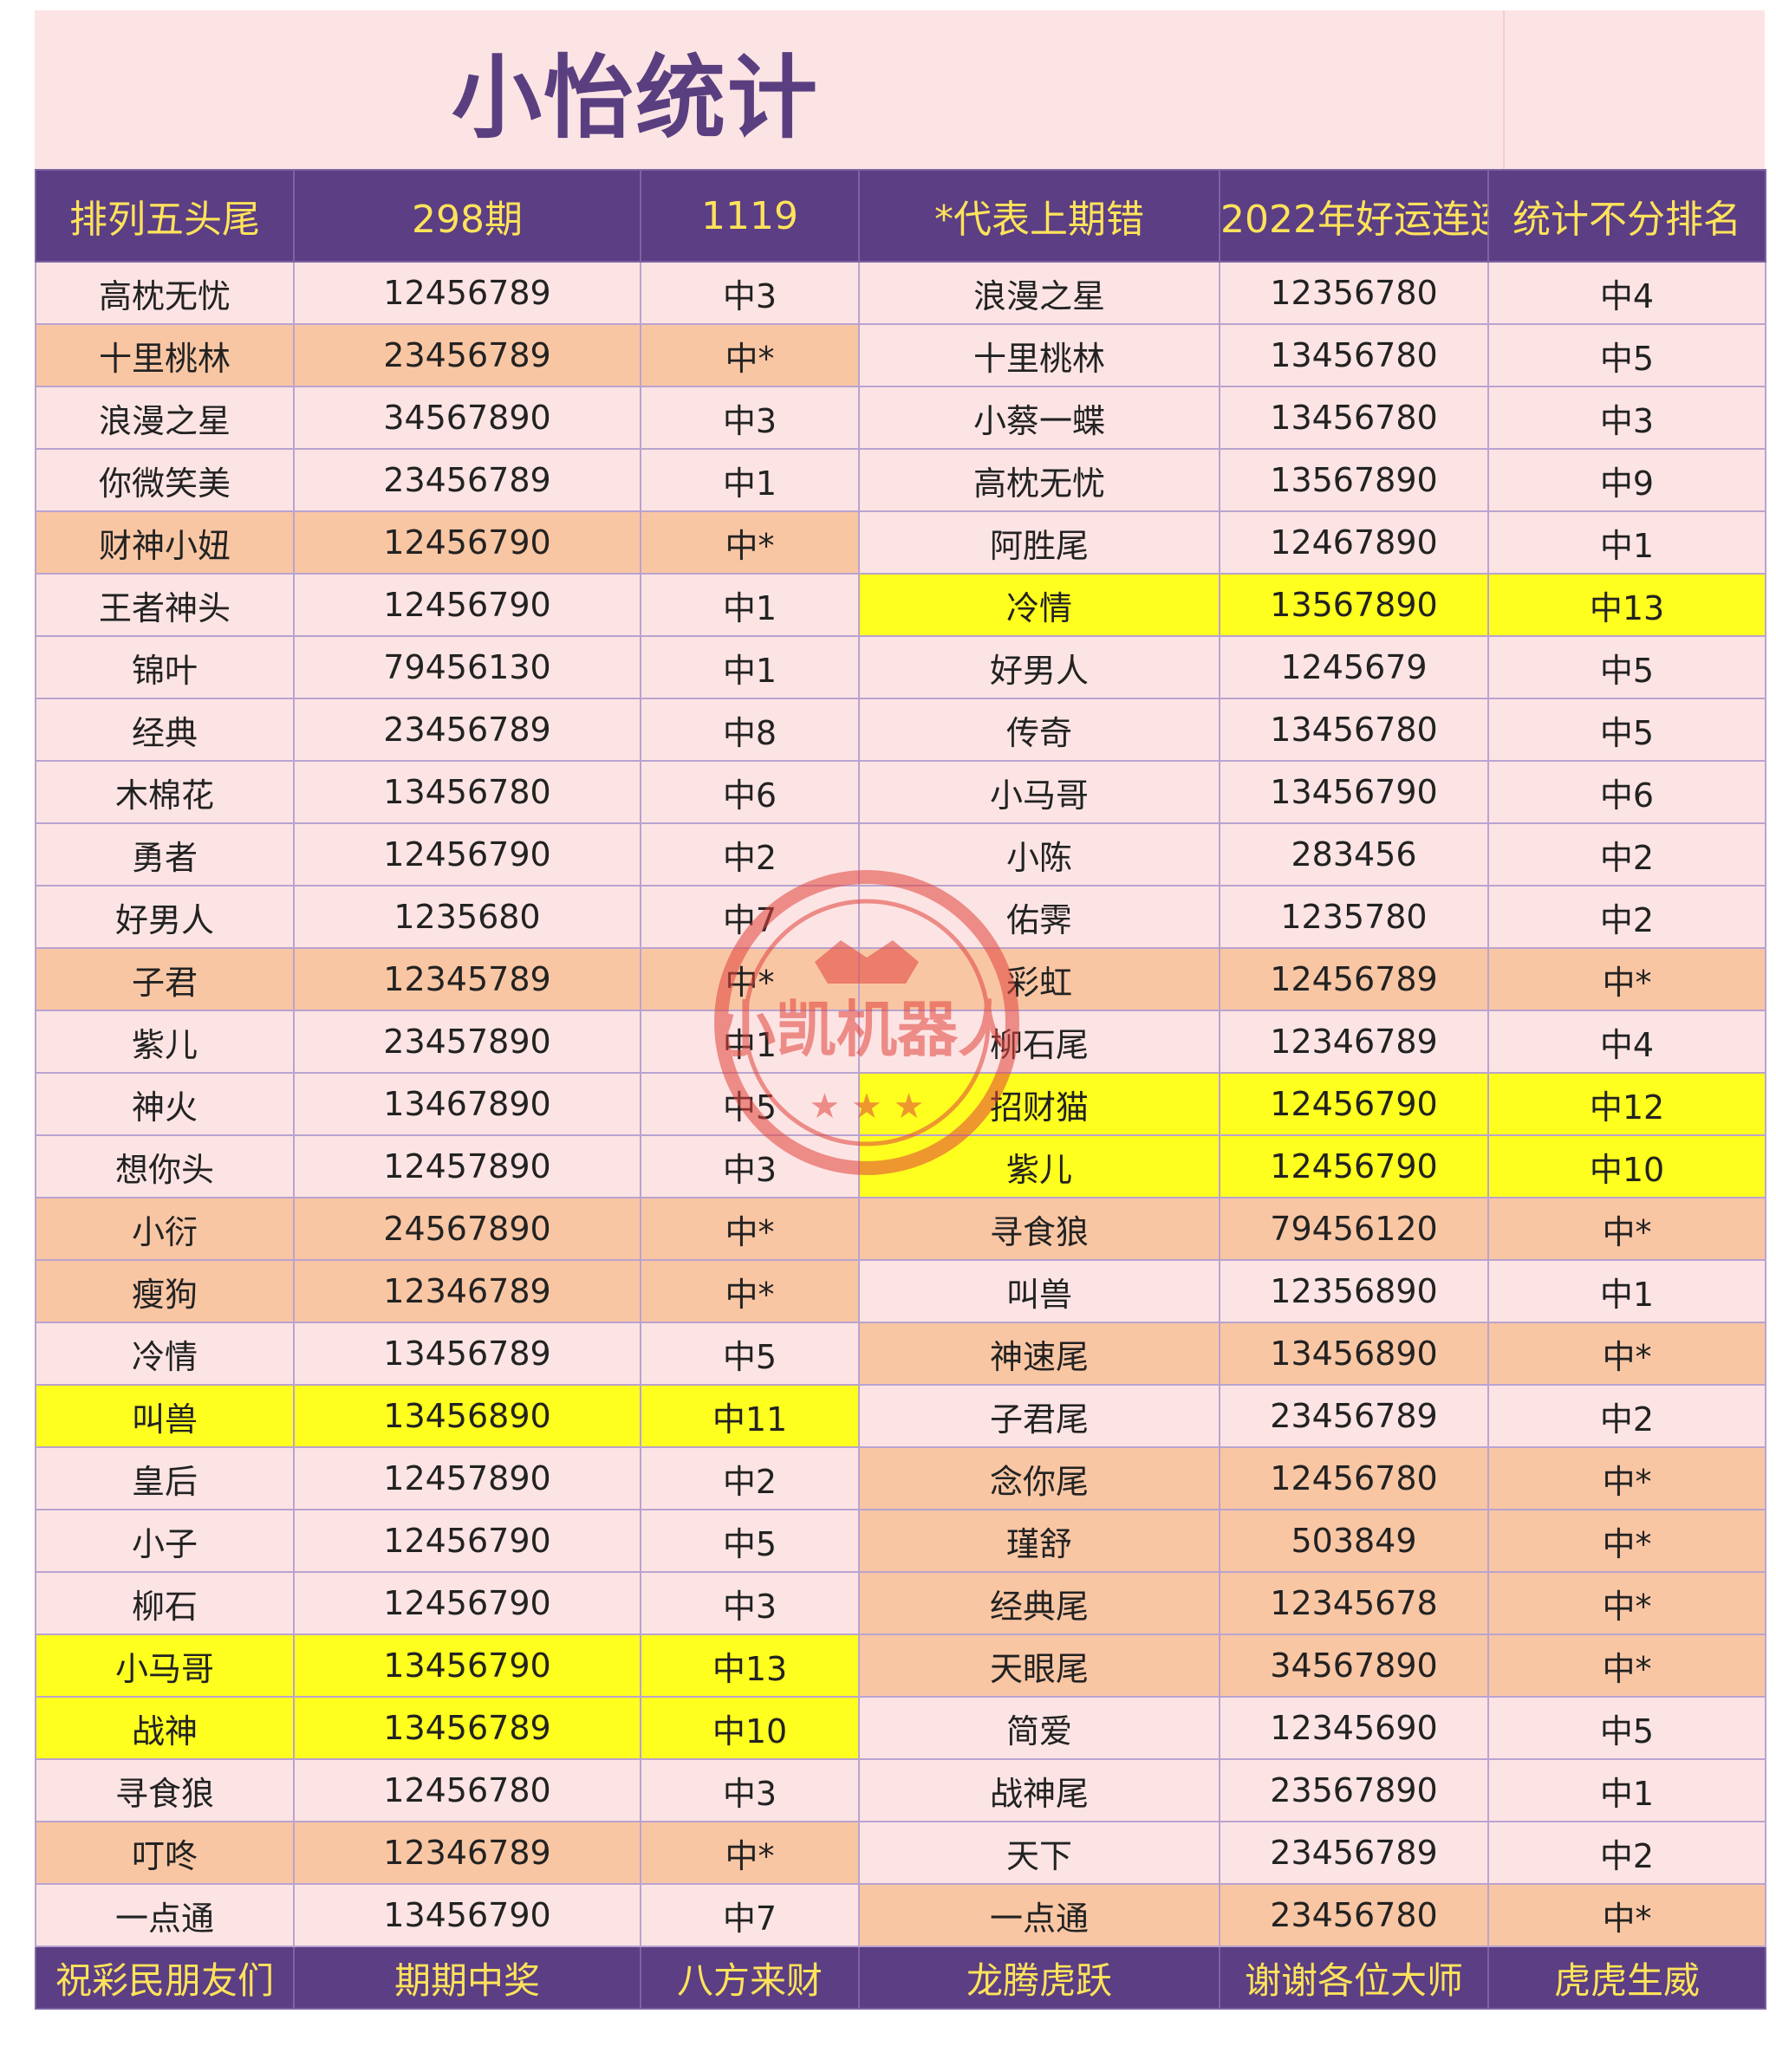 This screenshot has width=1776, height=2072. I want to click on table-cell: 79456120, so click(1354, 1229).